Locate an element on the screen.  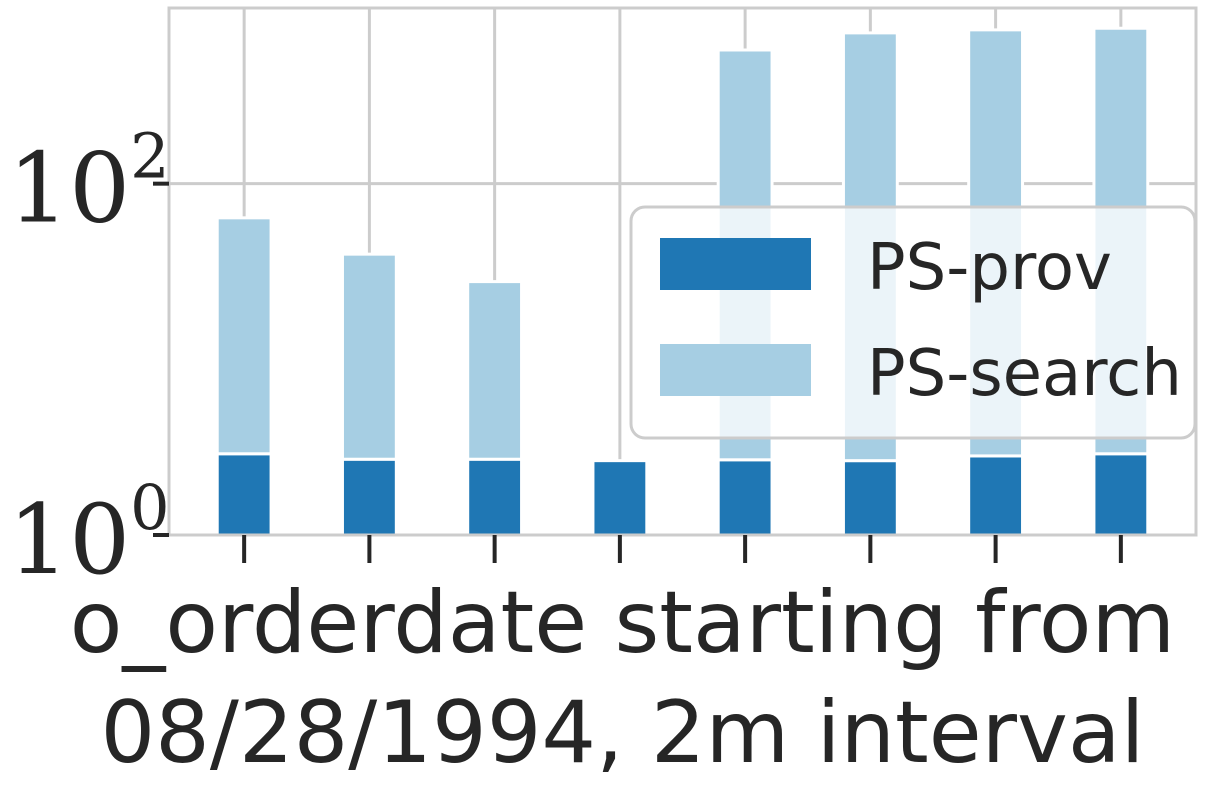
y-tick-label: 10² is located at coordinates (89, 182).